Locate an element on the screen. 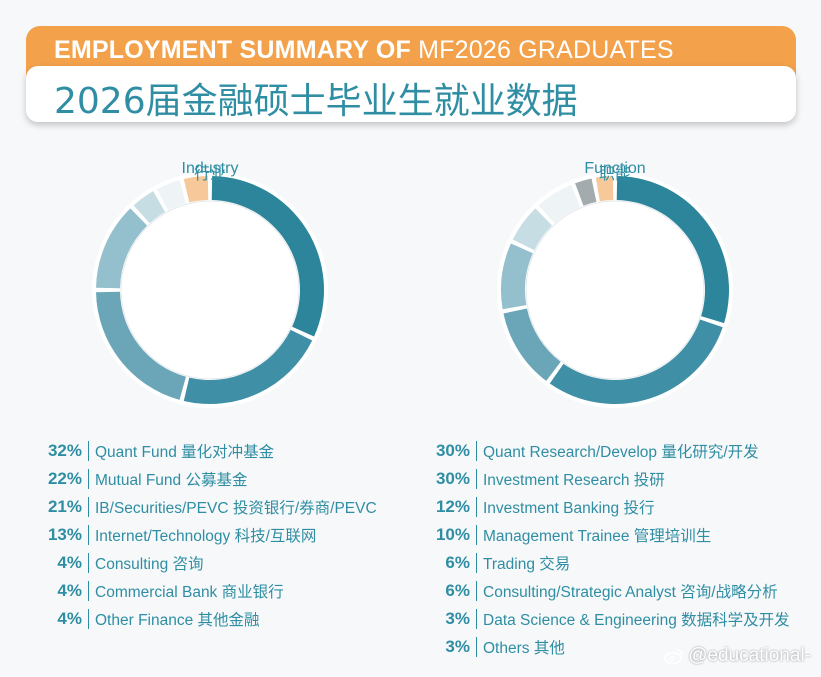 Image resolution: width=821 pixels, height=677 pixels. industry-legend-item: 4% Consulting 咨询 is located at coordinates (206, 563).